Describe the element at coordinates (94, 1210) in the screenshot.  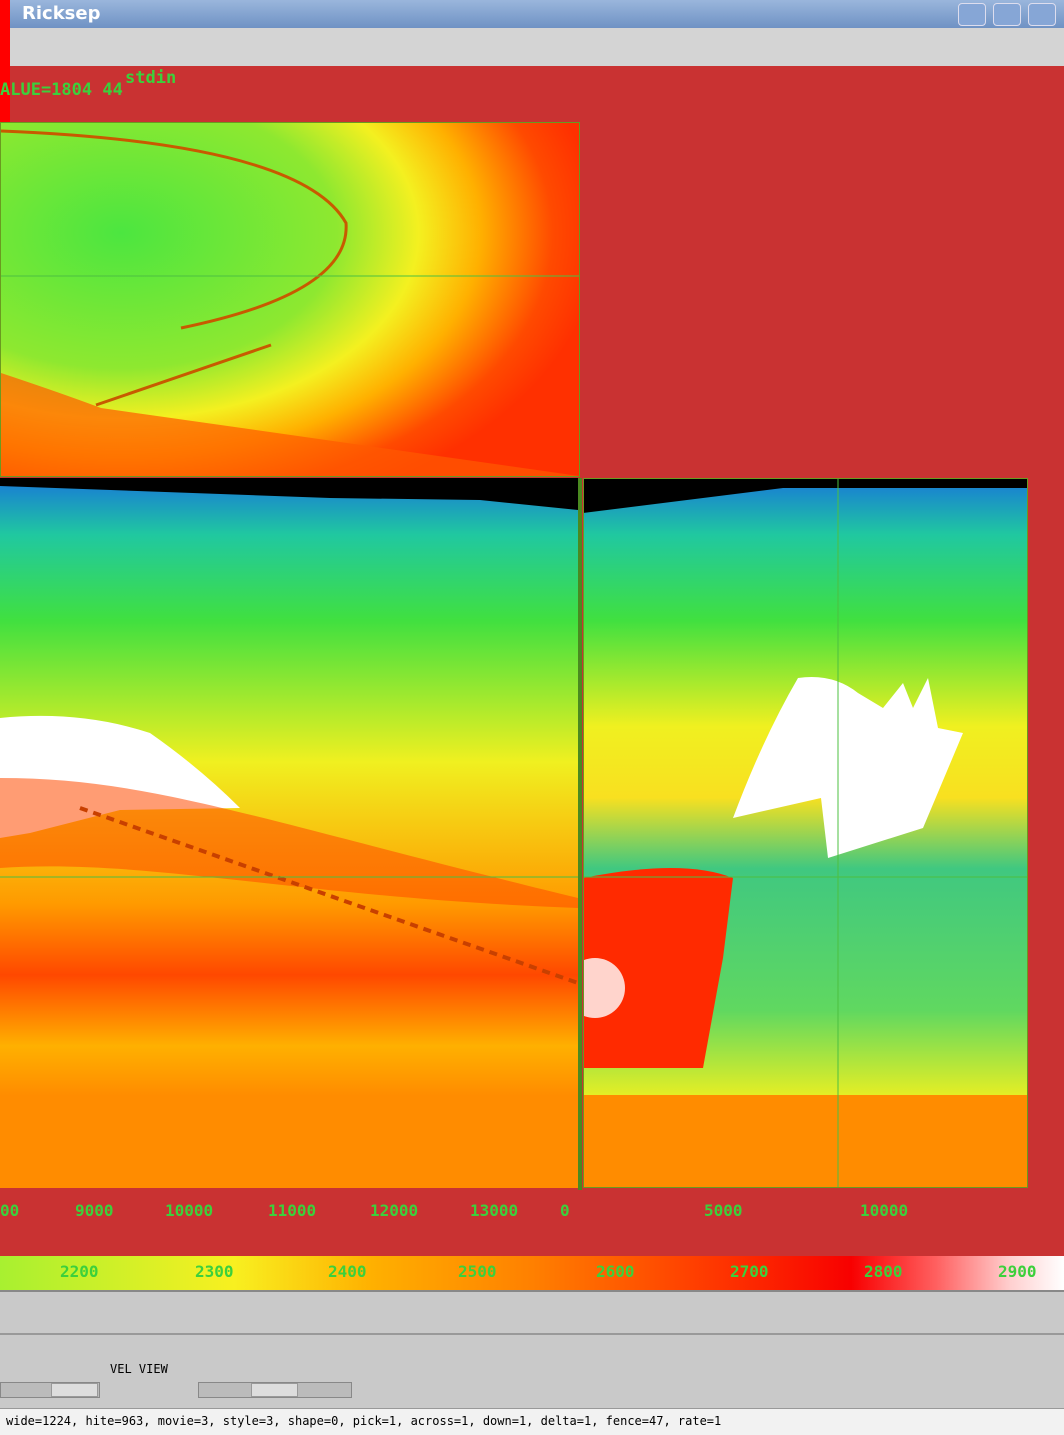
I see `x-tick-label: 9000` at that location.